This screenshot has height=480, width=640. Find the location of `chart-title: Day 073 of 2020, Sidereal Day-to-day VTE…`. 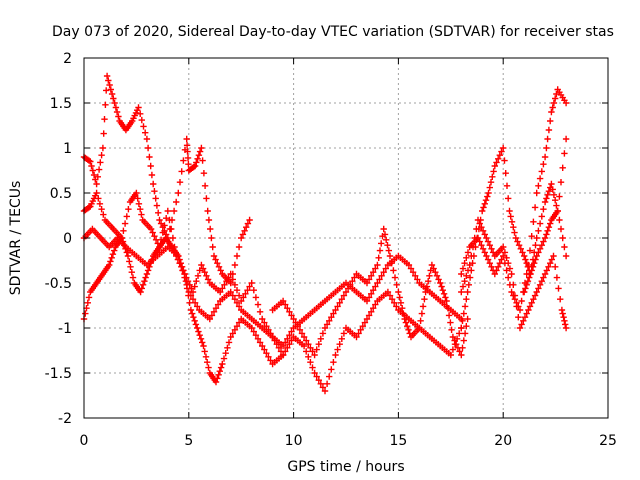

chart-title: Day 073 of 2020, Sidereal Day-to-day VTE… is located at coordinates (333, 32).